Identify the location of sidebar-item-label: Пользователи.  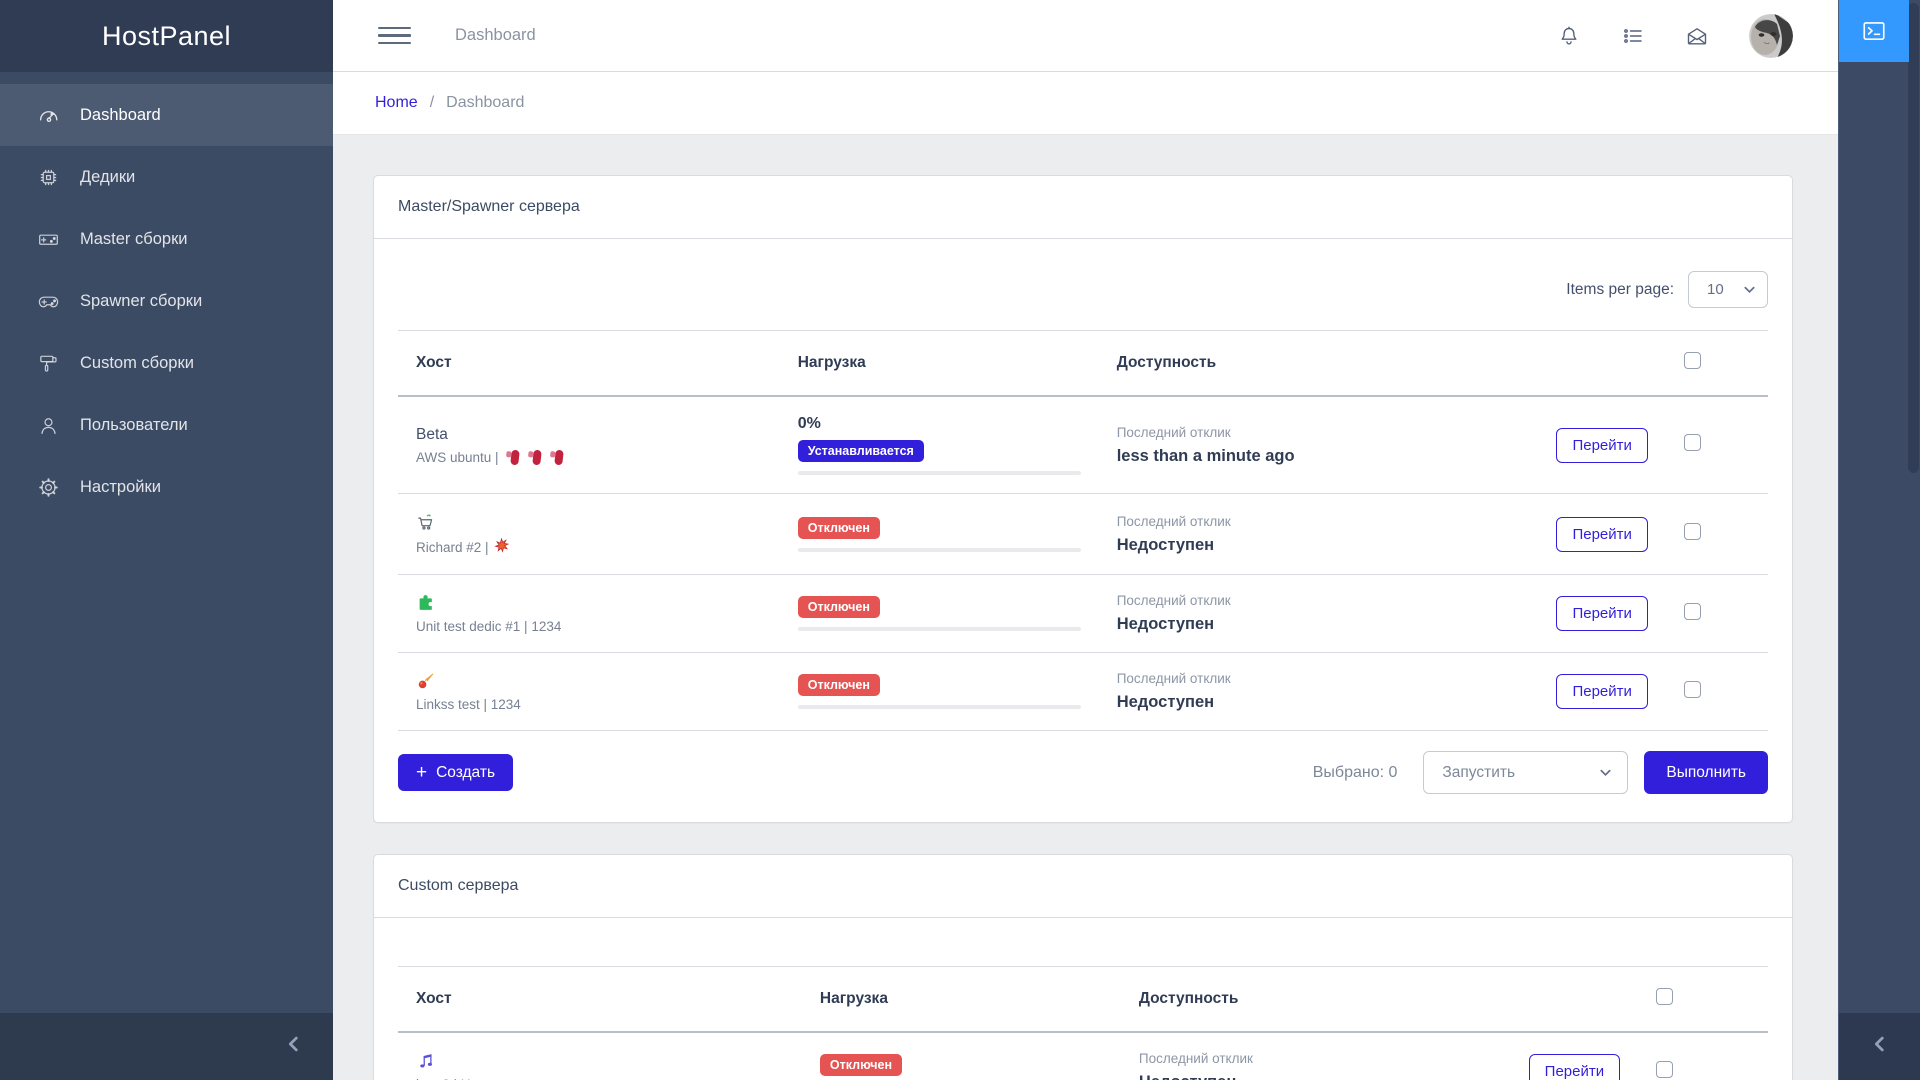
(134, 424).